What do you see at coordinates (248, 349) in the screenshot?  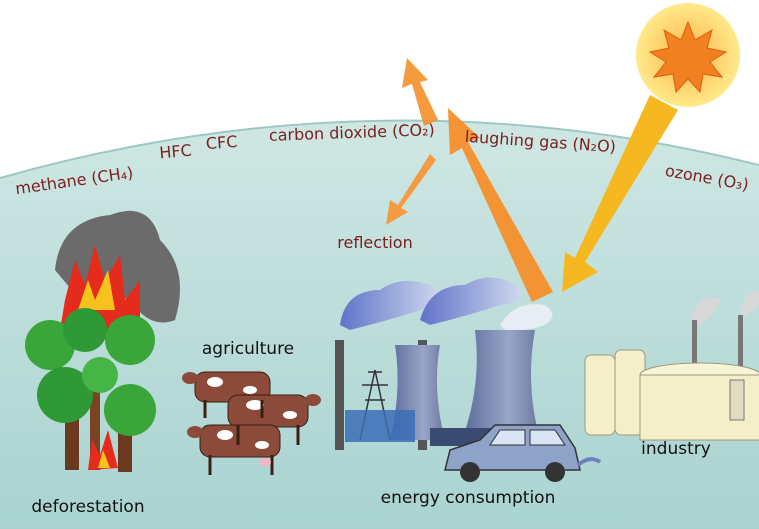 I see `agriculture-label: agriculture` at bounding box center [248, 349].